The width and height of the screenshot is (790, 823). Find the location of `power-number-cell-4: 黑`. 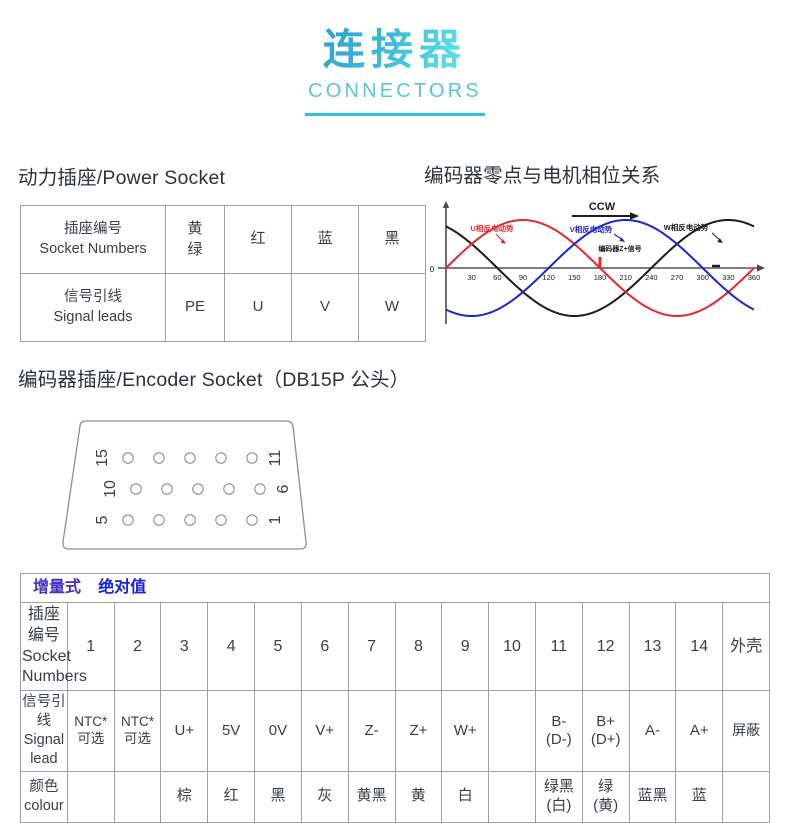

power-number-cell-4: 黑 is located at coordinates (392, 239).